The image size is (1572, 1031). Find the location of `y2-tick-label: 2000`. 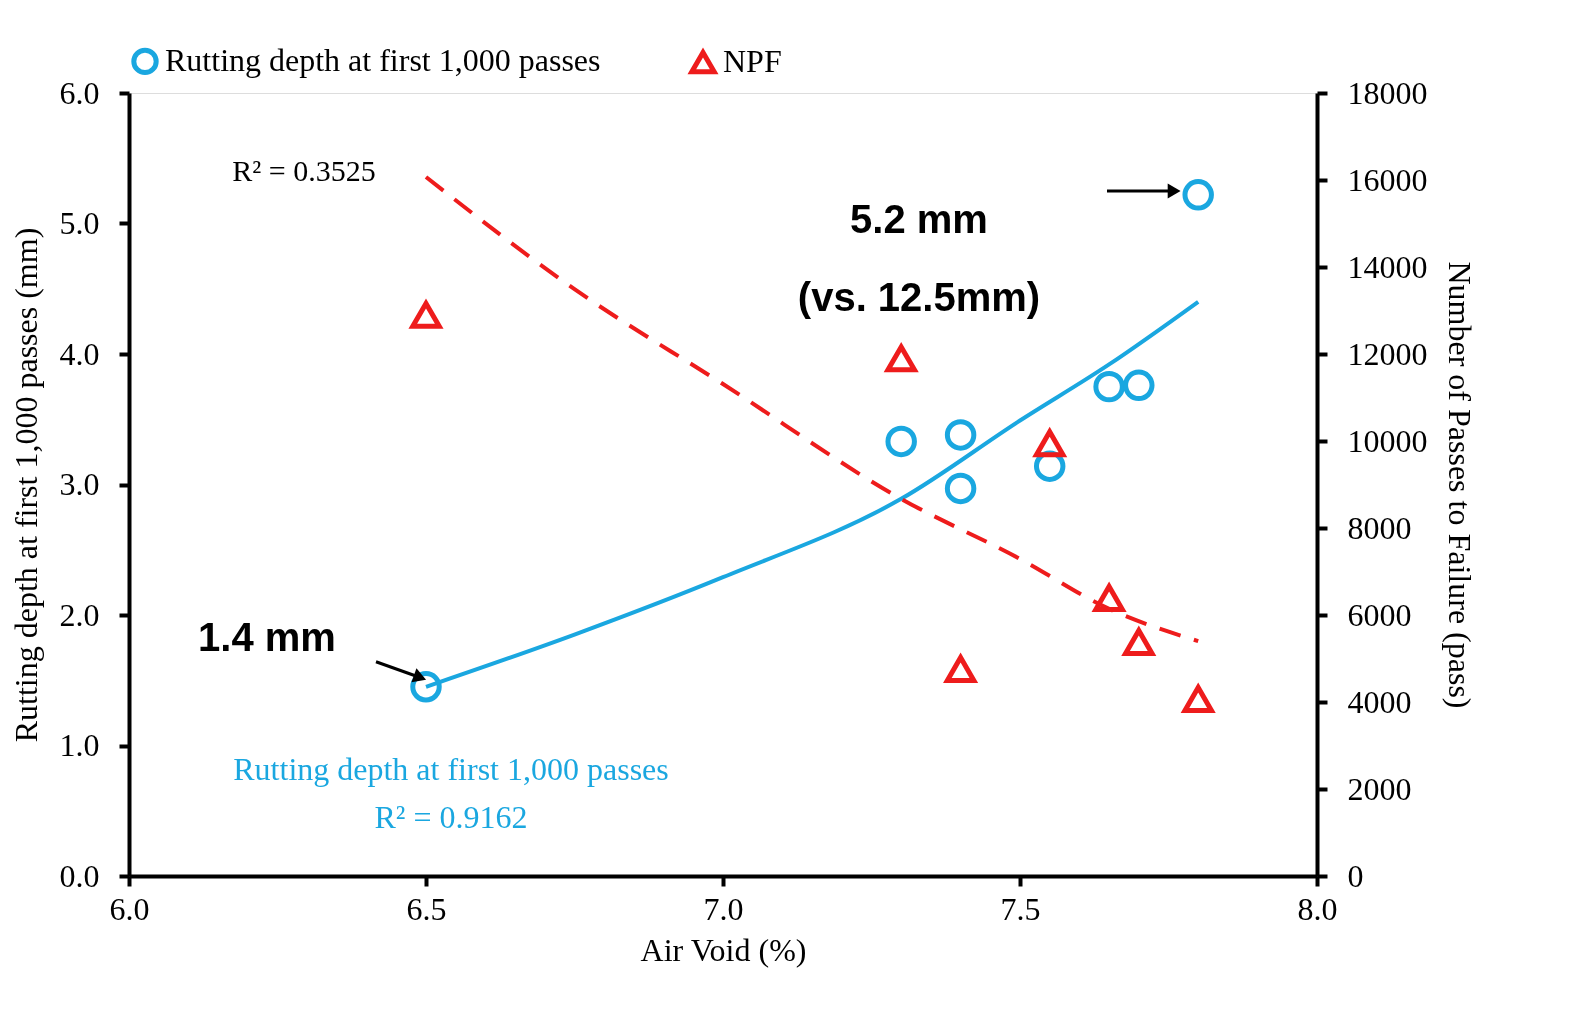

y2-tick-label: 2000 is located at coordinates (1379, 788).